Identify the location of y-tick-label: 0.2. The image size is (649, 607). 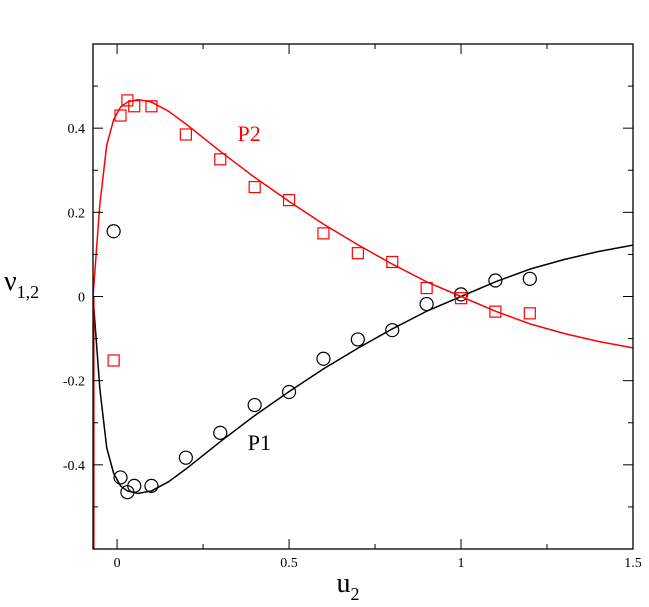
(77, 213).